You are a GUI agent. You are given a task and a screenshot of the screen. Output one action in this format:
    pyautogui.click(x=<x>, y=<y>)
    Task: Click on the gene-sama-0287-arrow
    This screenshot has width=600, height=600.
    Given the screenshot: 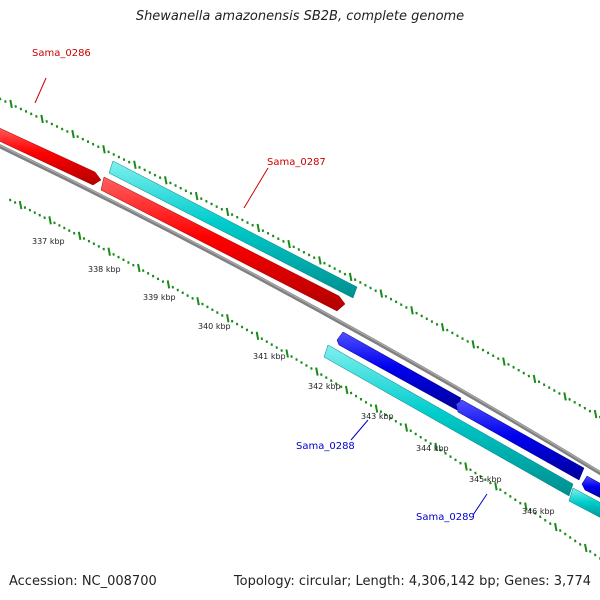 What is the action you would take?
    pyautogui.click(x=223, y=244)
    